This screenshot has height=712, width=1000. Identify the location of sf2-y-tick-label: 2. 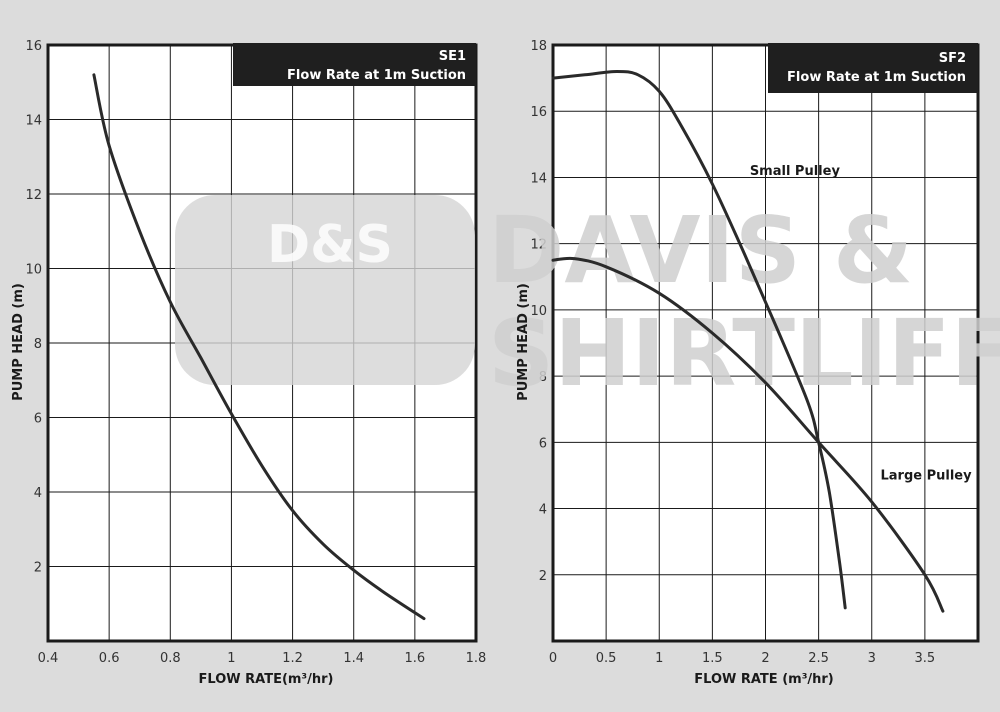
(543, 576).